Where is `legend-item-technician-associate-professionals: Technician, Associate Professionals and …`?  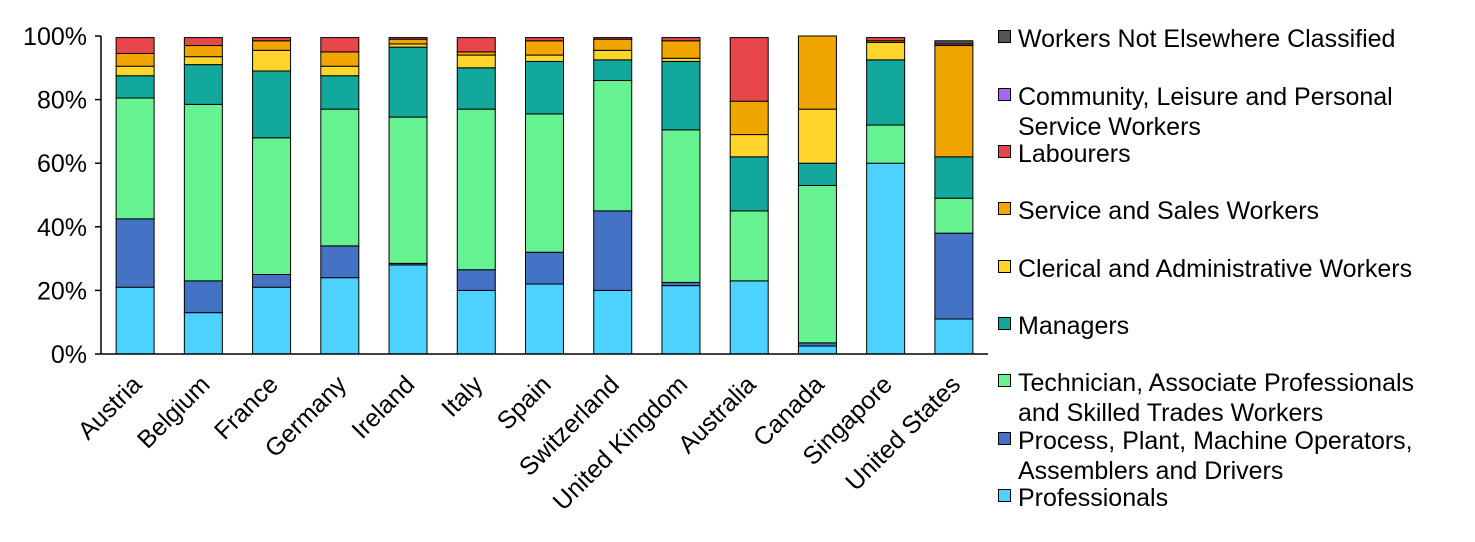
legend-item-technician-associate-professionals: Technician, Associate Professionals and … is located at coordinates (1228, 398).